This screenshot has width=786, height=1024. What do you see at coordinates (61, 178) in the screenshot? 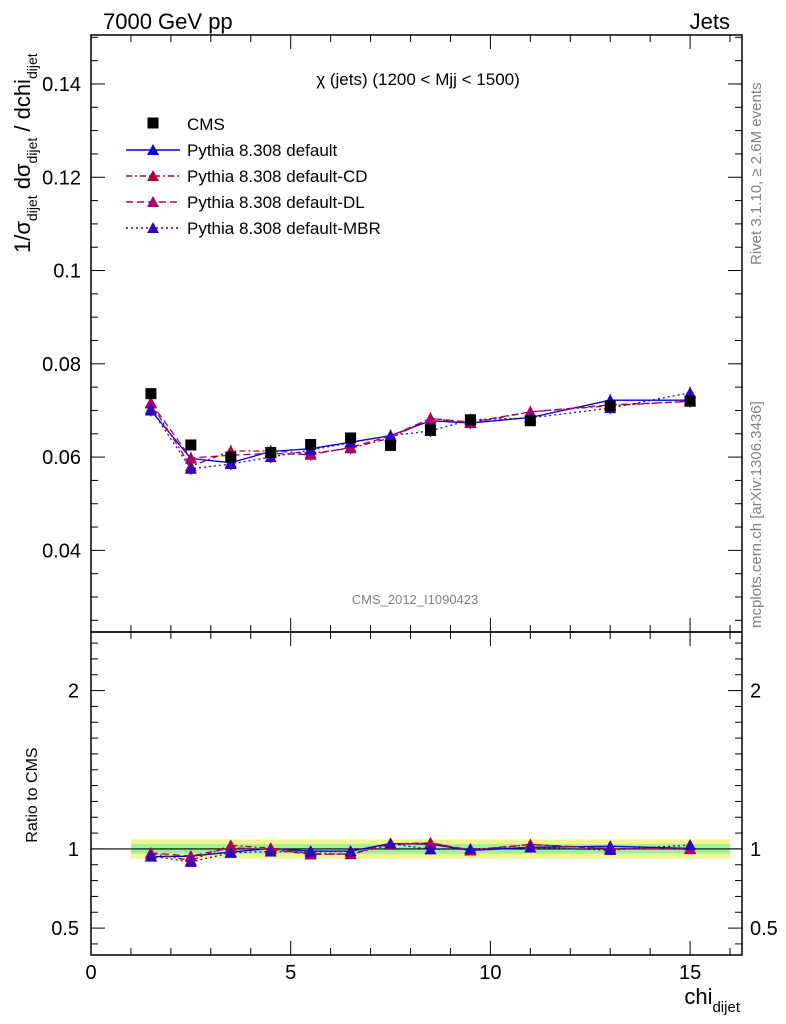
I see `y-tick-label: 0.12` at bounding box center [61, 178].